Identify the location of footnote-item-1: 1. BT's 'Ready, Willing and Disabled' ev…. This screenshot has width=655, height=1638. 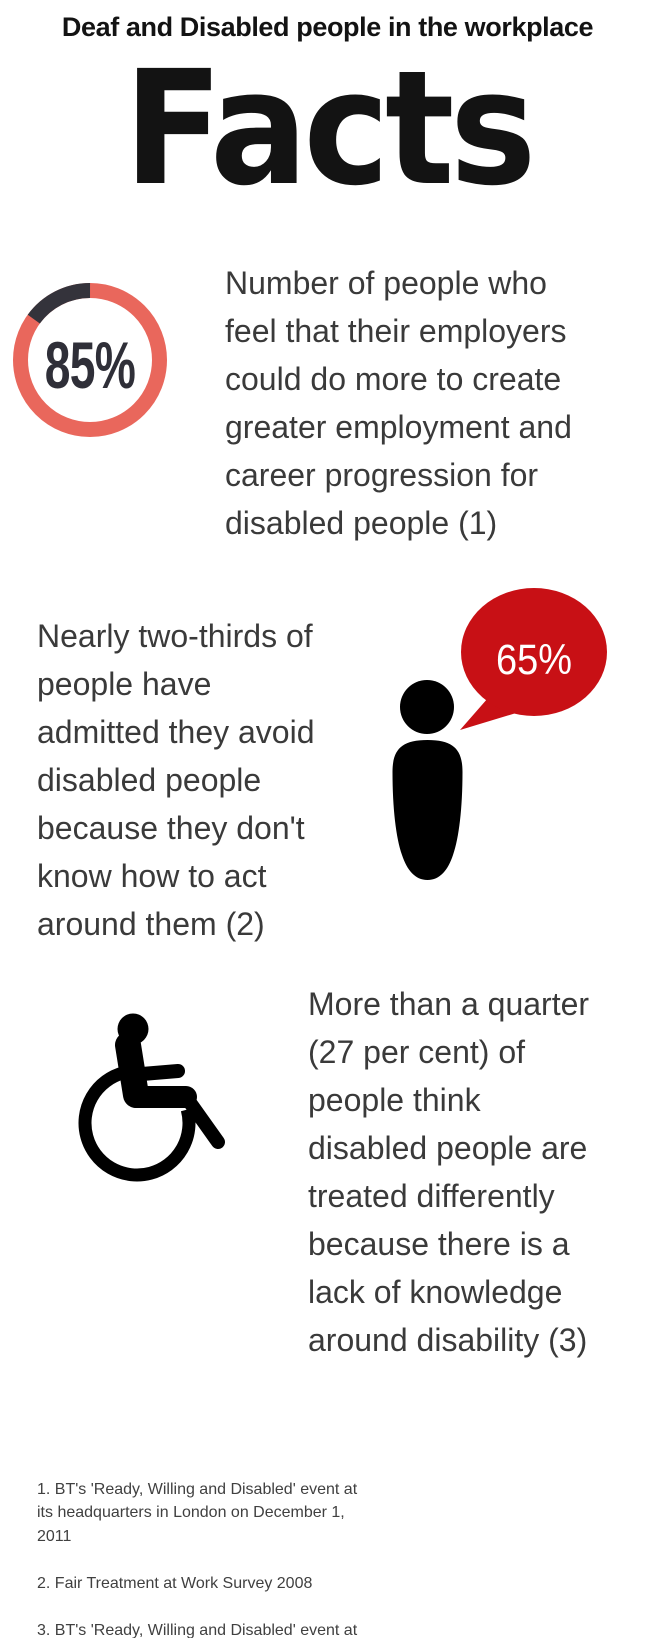
(197, 1512).